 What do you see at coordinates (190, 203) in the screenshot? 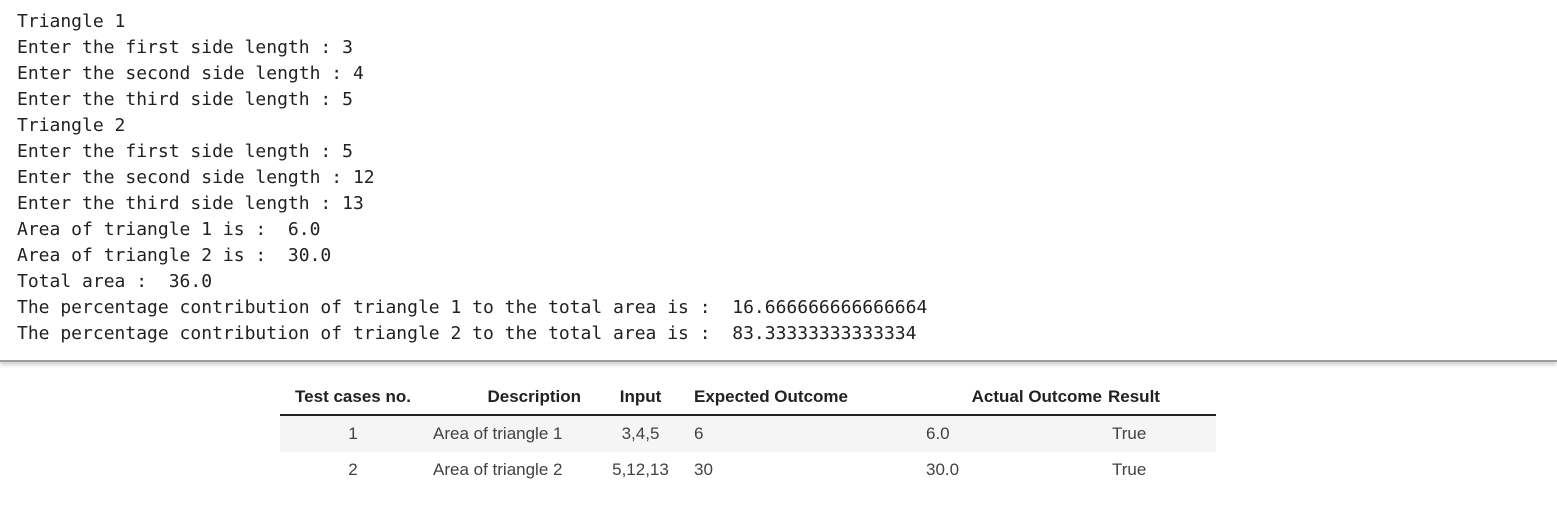
I see `console-line: Enter the third side length : 13` at bounding box center [190, 203].